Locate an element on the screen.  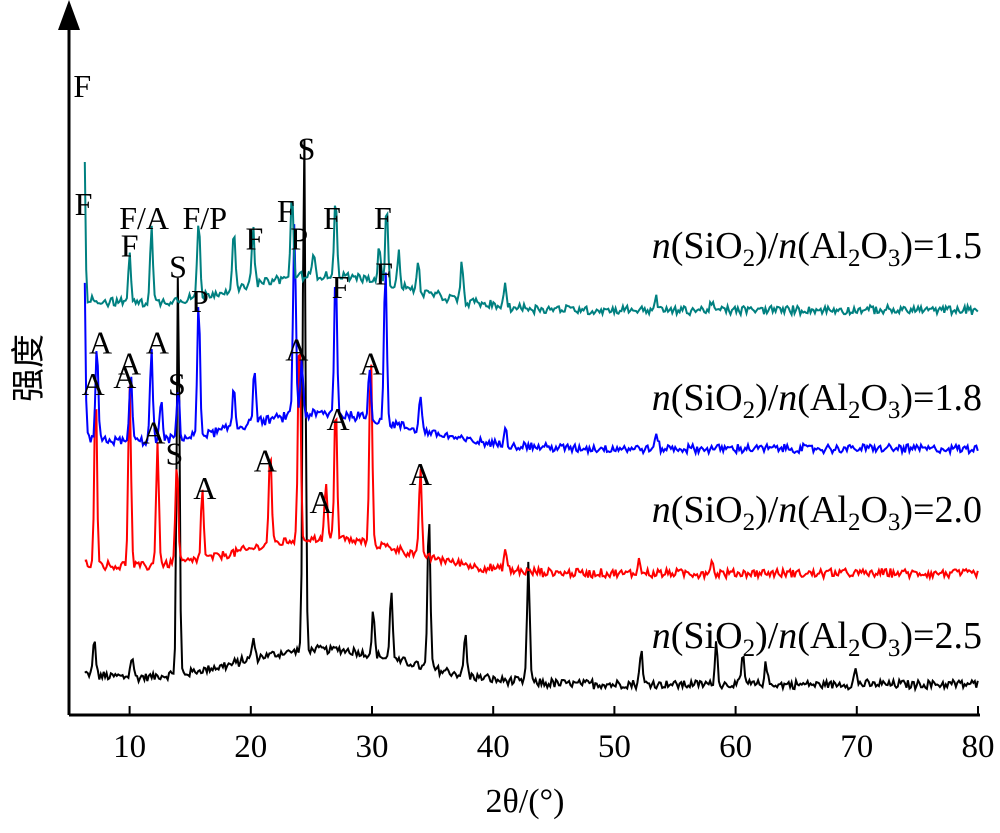
series-label-part: )=1.8 is located at coordinates (941, 398).